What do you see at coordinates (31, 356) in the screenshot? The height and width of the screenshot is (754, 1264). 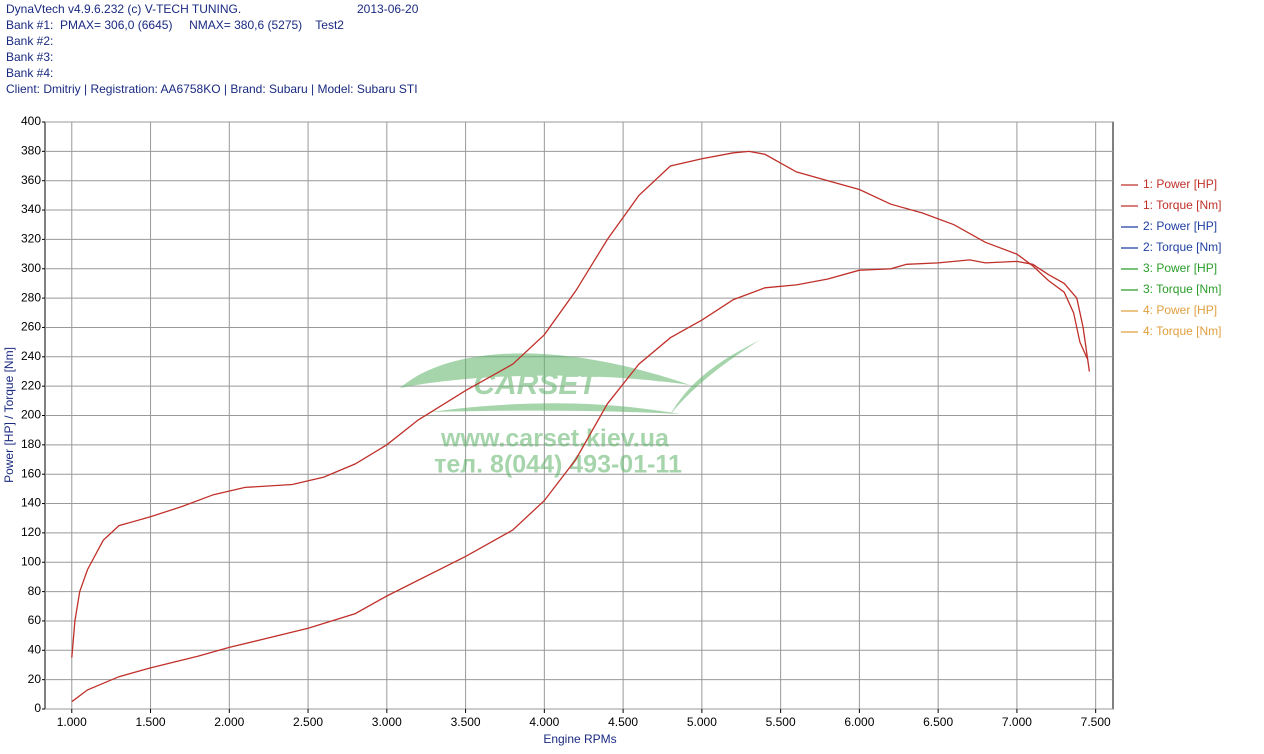 I see `y-tick-label: 240` at bounding box center [31, 356].